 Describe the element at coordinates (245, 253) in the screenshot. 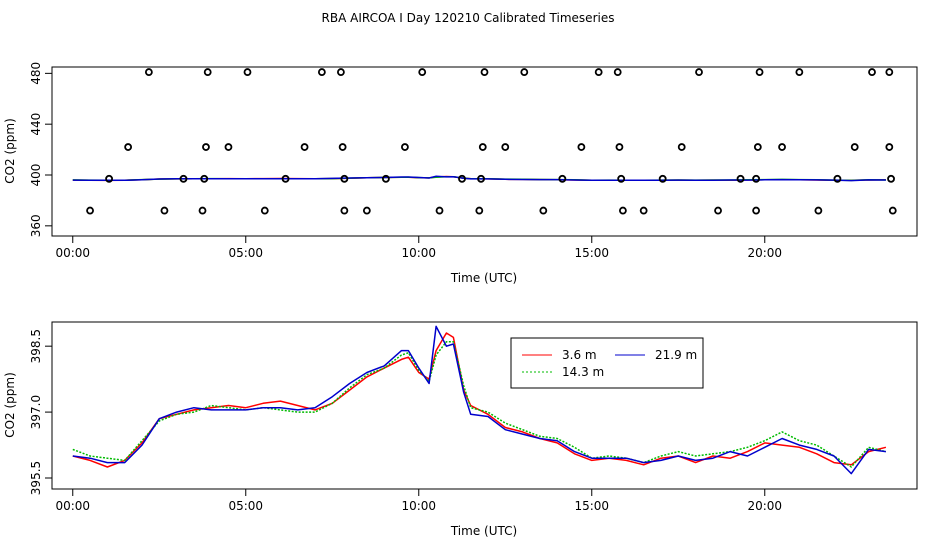

I see `panel-top-x-tick-label: 05:00` at that location.